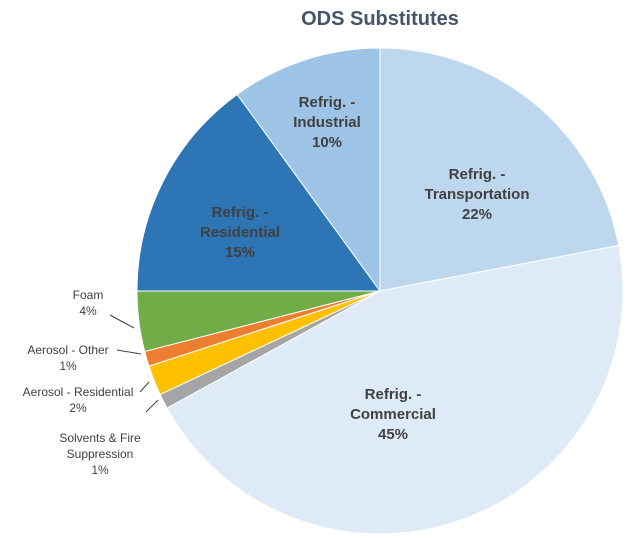 This screenshot has height=538, width=627. I want to click on slice-name: Foam, so click(88, 295).